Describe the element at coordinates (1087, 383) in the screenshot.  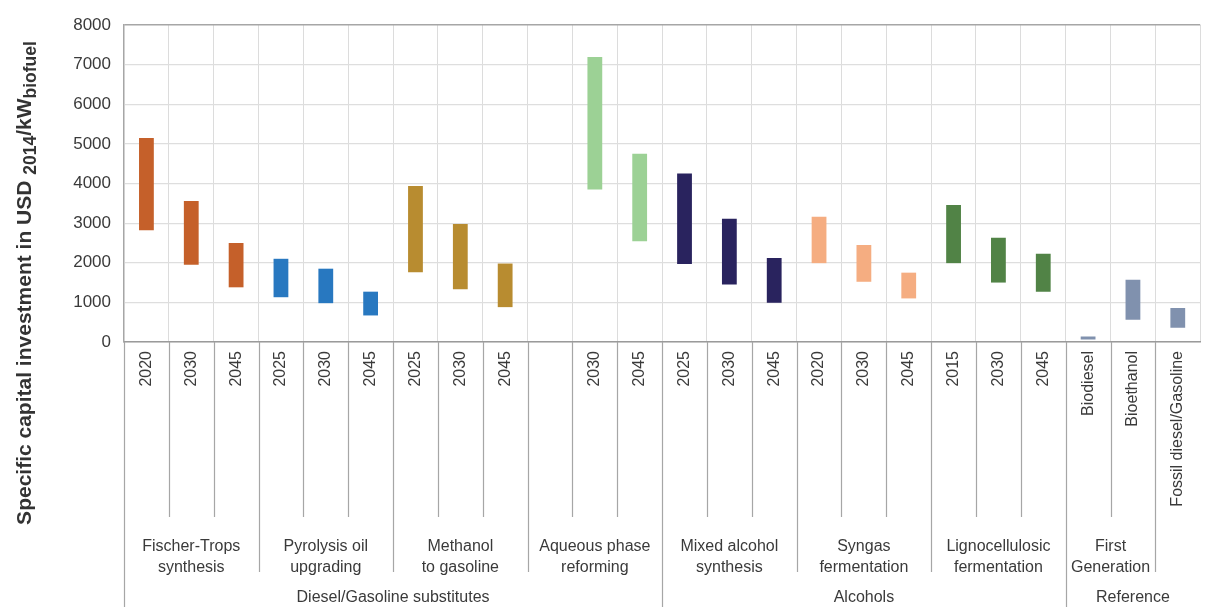
I see `x-tick-label: Biodiesel` at that location.